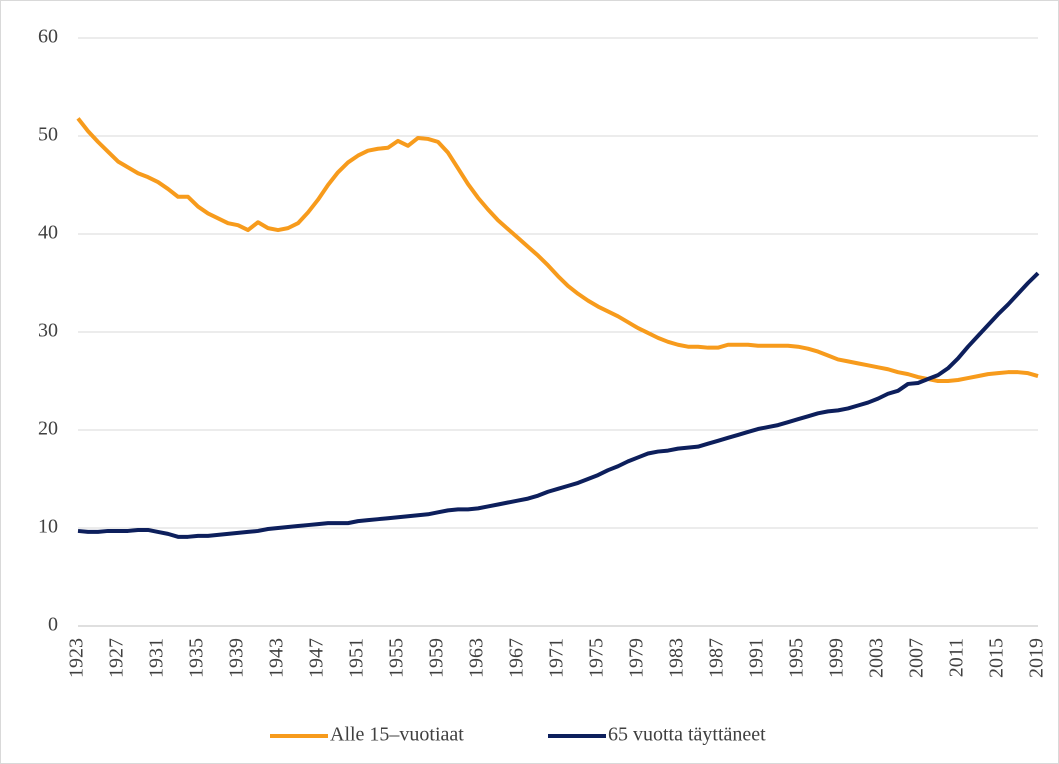  I want to click on x-tick-label: 1923, so click(77, 658).